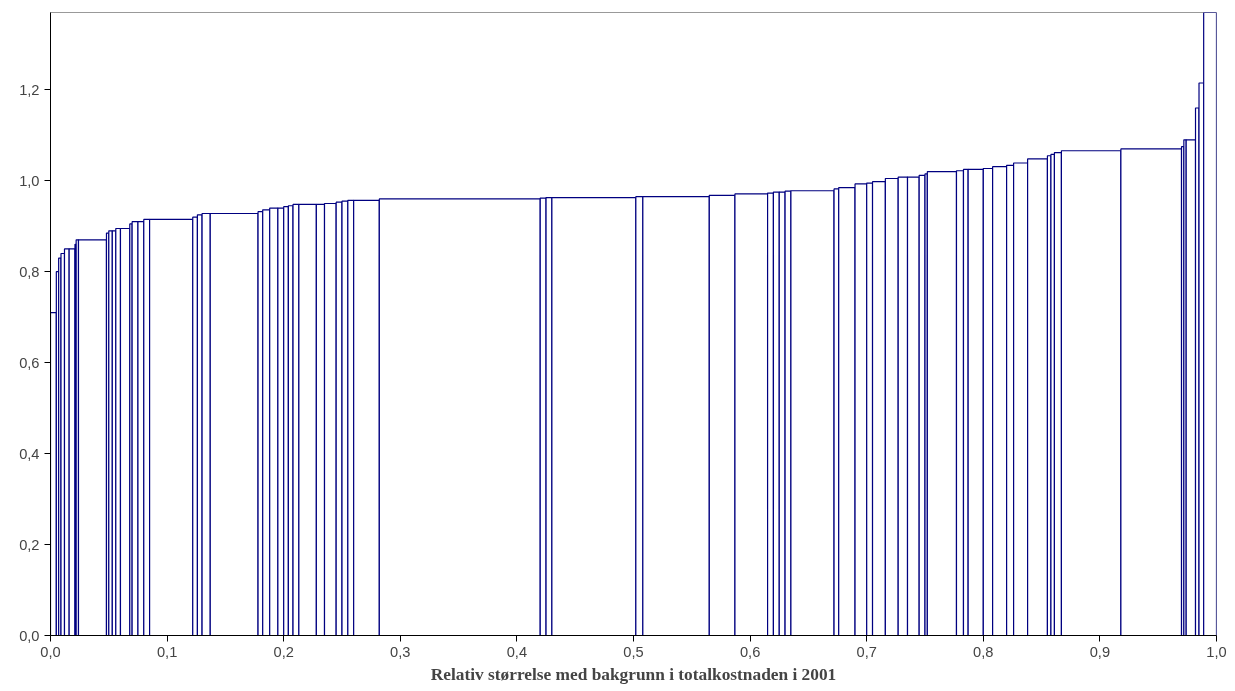 This screenshot has height=691, width=1235. Describe the element at coordinates (50, 651) in the screenshot. I see `x-tick-label: 0,0` at that location.